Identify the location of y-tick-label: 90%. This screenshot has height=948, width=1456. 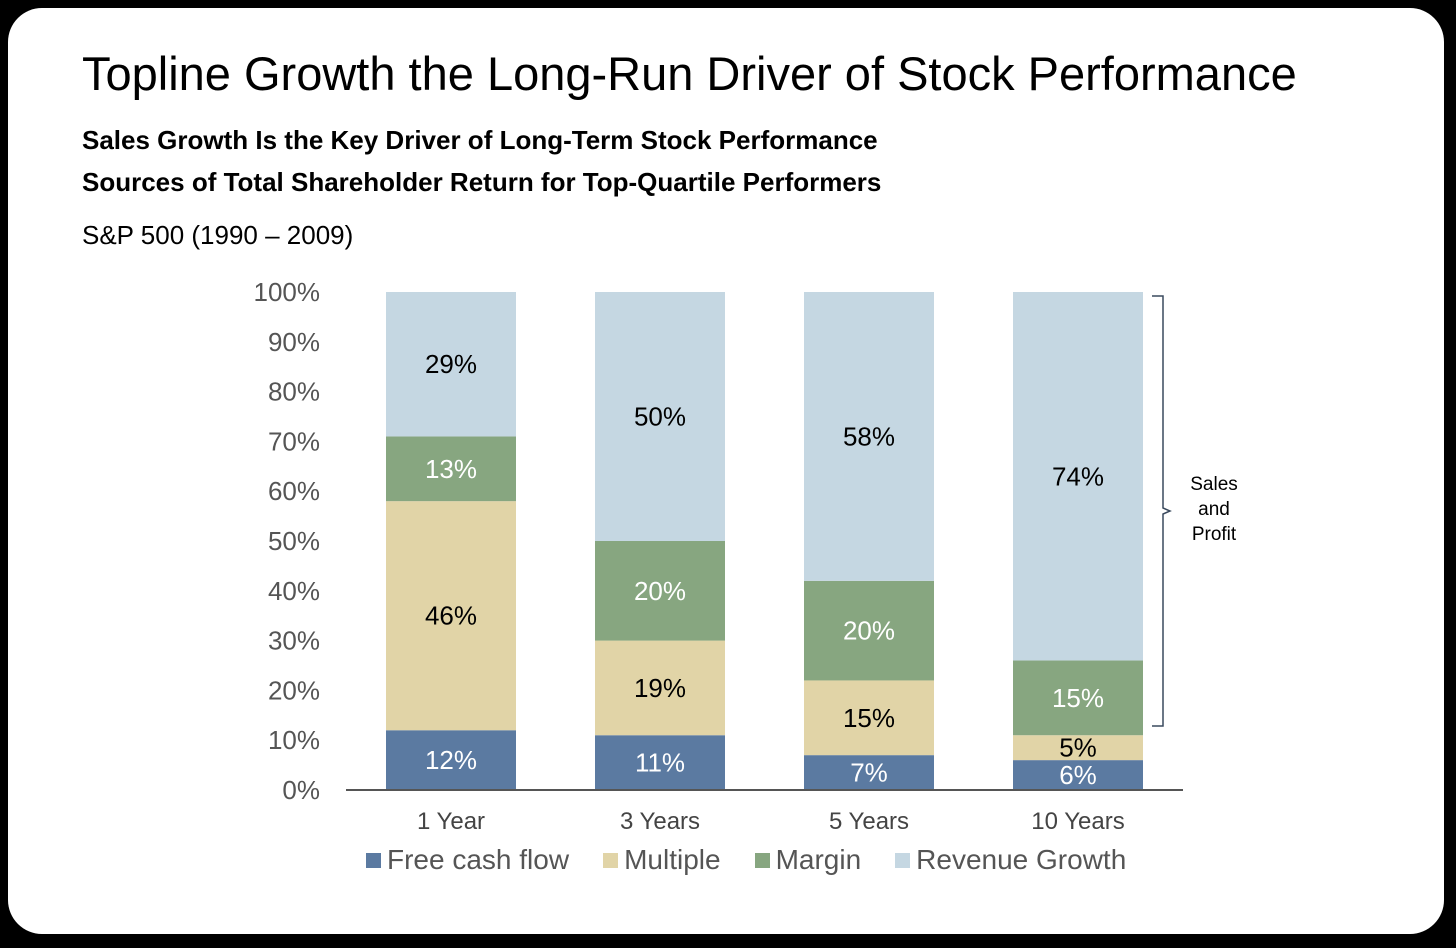
(294, 342).